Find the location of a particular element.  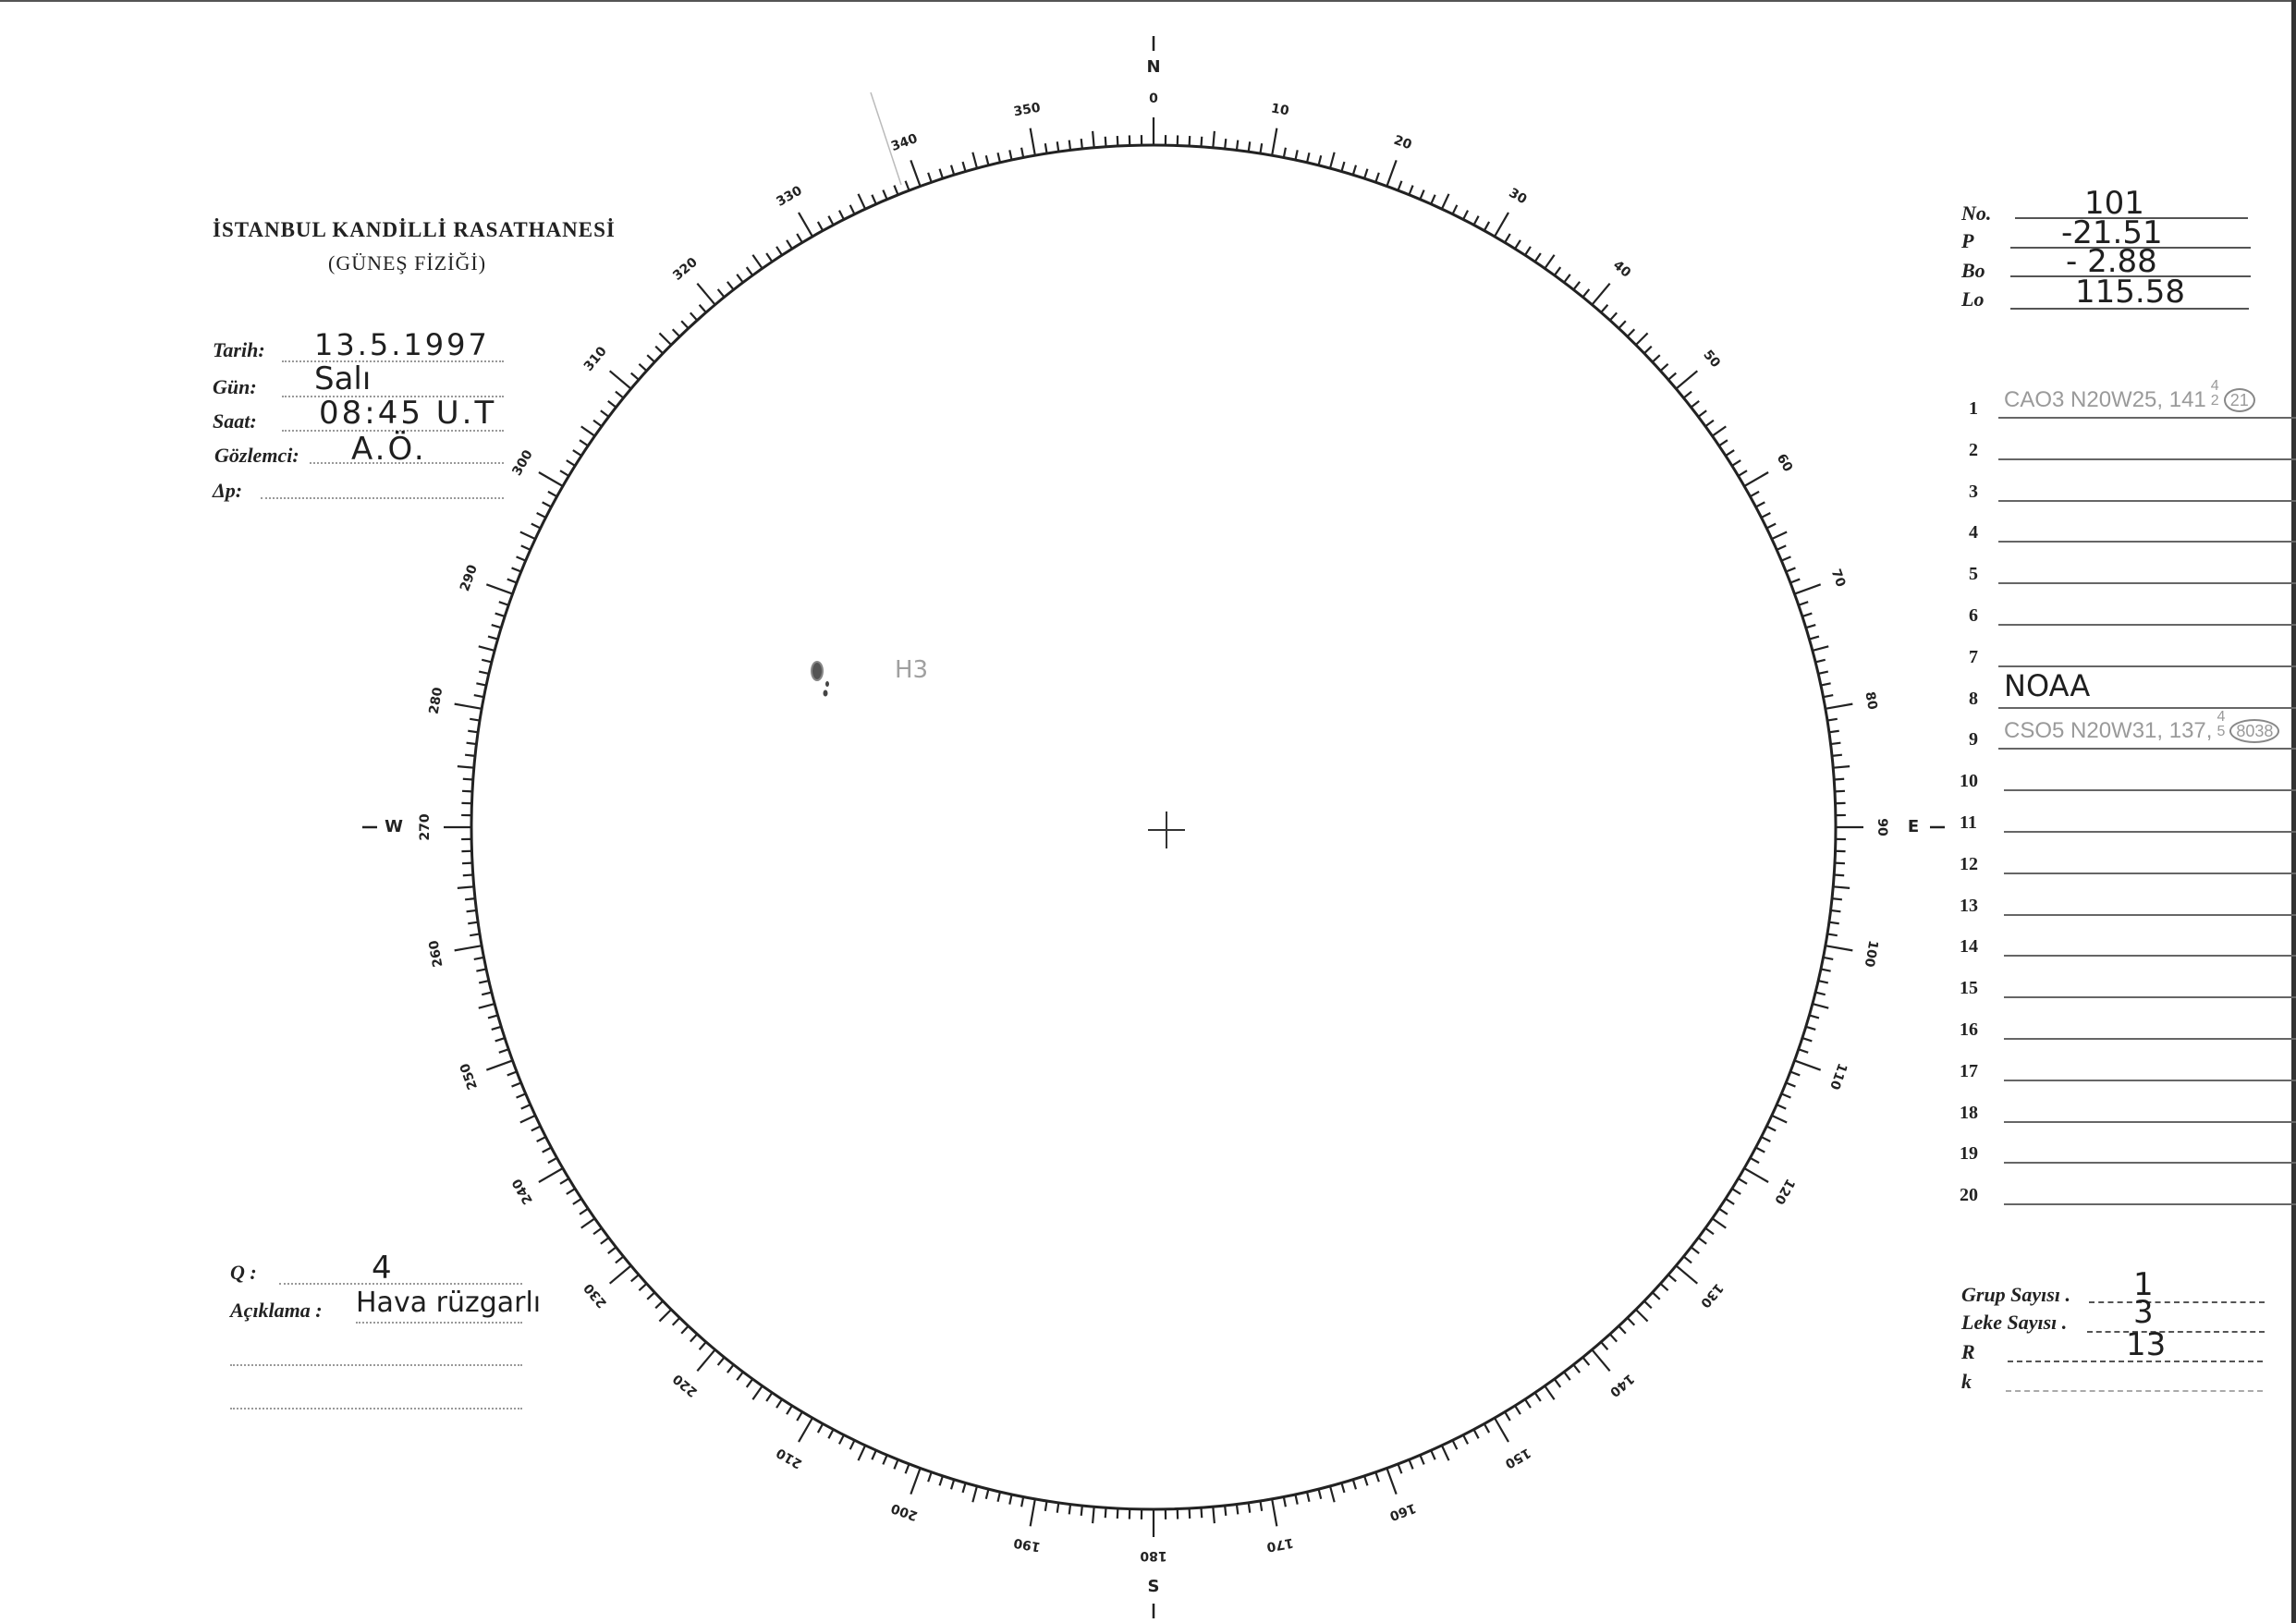

group-count-value: 1 is located at coordinates (2143, 1285).